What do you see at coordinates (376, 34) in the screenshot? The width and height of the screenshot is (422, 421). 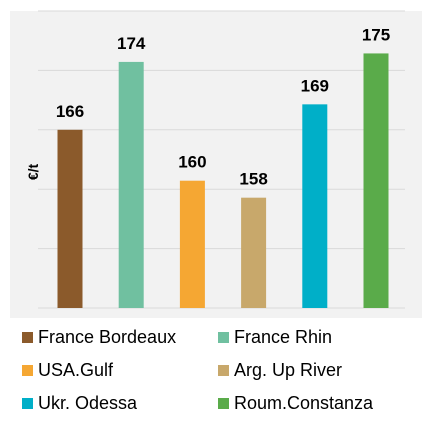 I see `data-label-6: 175` at bounding box center [376, 34].